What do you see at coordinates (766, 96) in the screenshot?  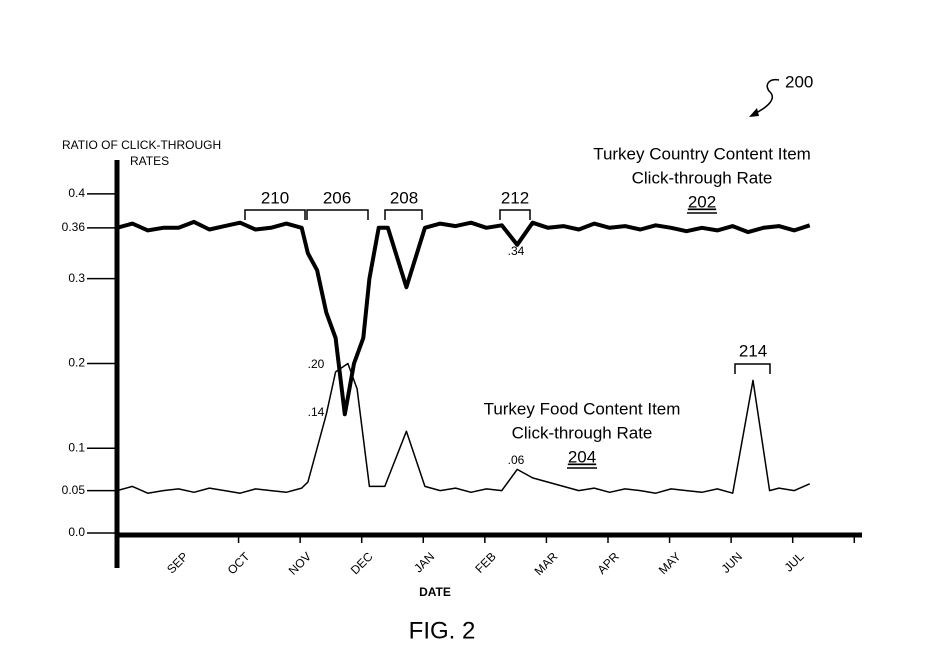 I see `ref-arrow` at bounding box center [766, 96].